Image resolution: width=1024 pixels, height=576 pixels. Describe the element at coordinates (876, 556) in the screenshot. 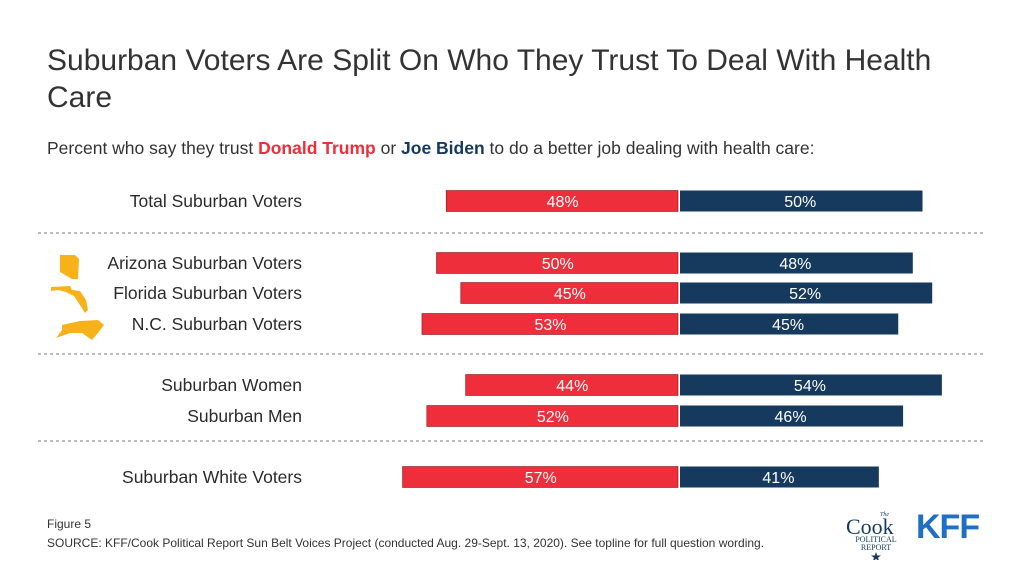

I see `star-icon` at that location.